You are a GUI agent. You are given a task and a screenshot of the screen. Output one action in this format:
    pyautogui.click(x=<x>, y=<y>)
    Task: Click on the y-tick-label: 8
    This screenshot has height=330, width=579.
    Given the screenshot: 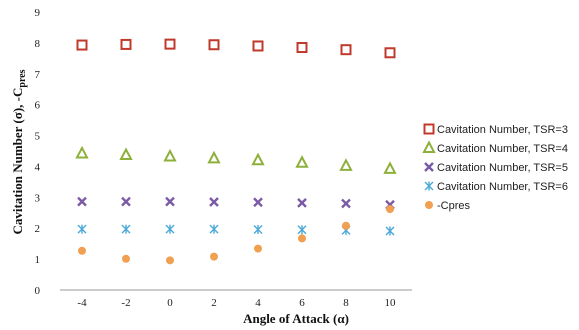 What is the action you would take?
    pyautogui.click(x=38, y=44)
    